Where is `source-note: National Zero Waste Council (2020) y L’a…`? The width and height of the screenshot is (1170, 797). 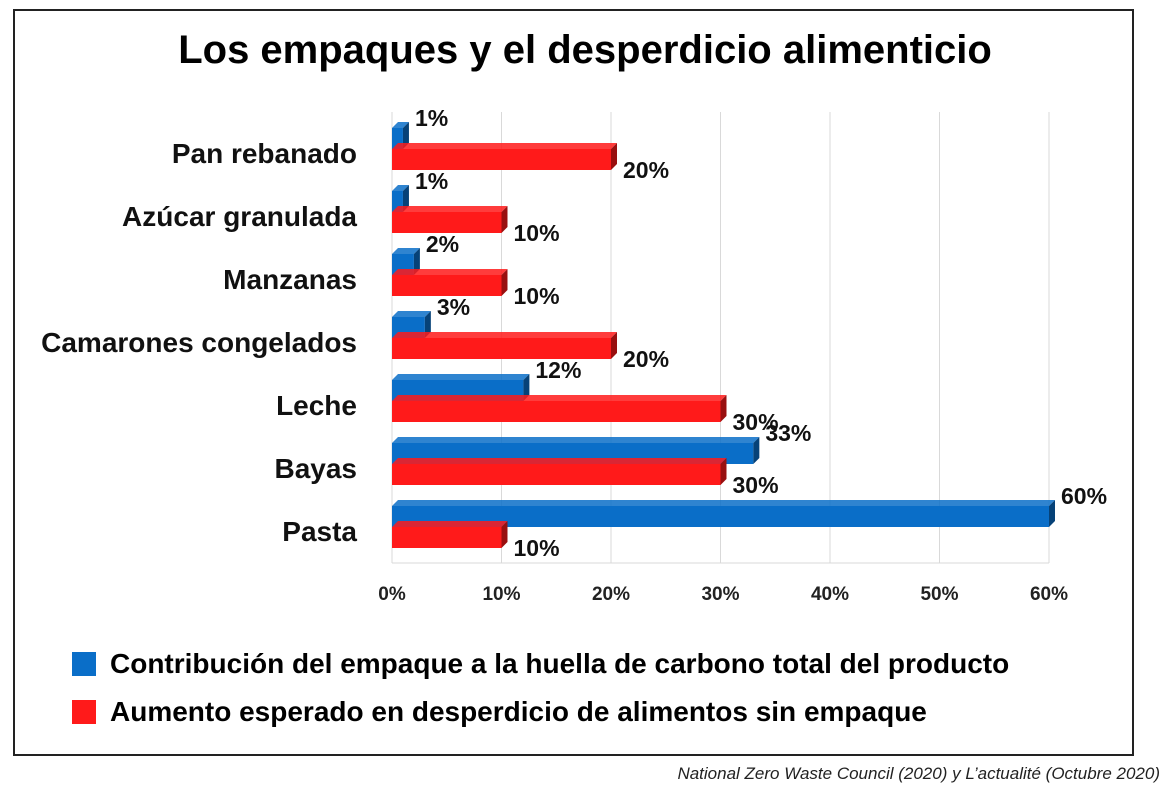
source-note: National Zero Waste Council (2020) y L’a… is located at coordinates (918, 773).